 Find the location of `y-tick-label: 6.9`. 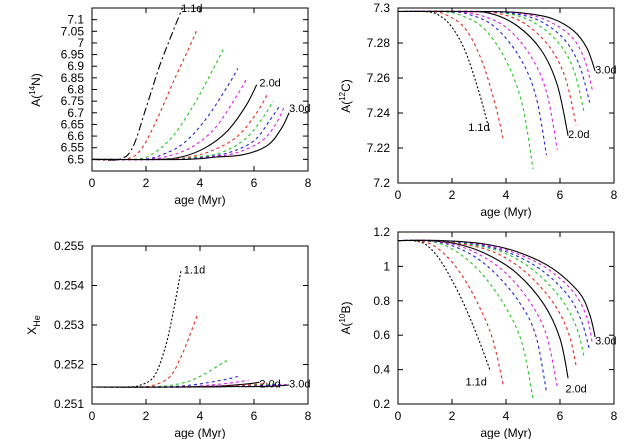

y-tick-label: 6.9 is located at coordinates (75, 66).